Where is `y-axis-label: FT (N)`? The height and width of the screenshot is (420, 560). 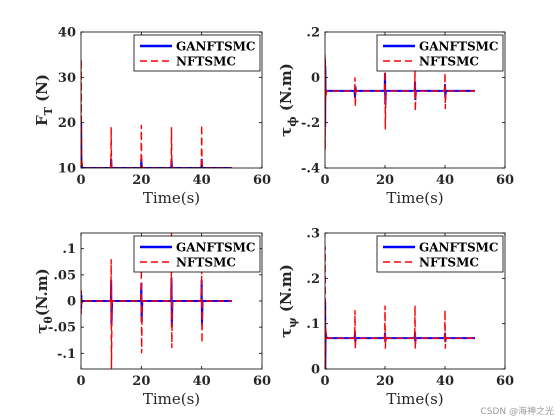
y-axis-label: FT (N) is located at coordinates (44, 100).